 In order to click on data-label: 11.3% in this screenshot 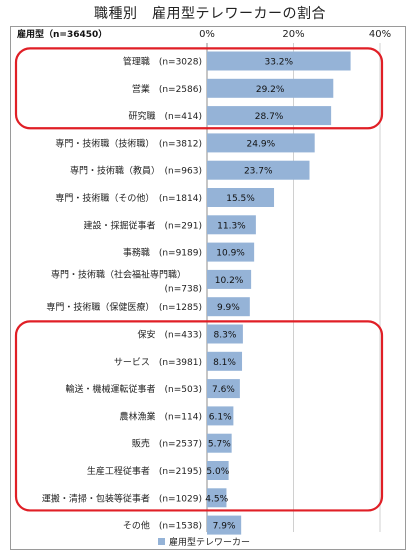, I will do `click(231, 226)`.